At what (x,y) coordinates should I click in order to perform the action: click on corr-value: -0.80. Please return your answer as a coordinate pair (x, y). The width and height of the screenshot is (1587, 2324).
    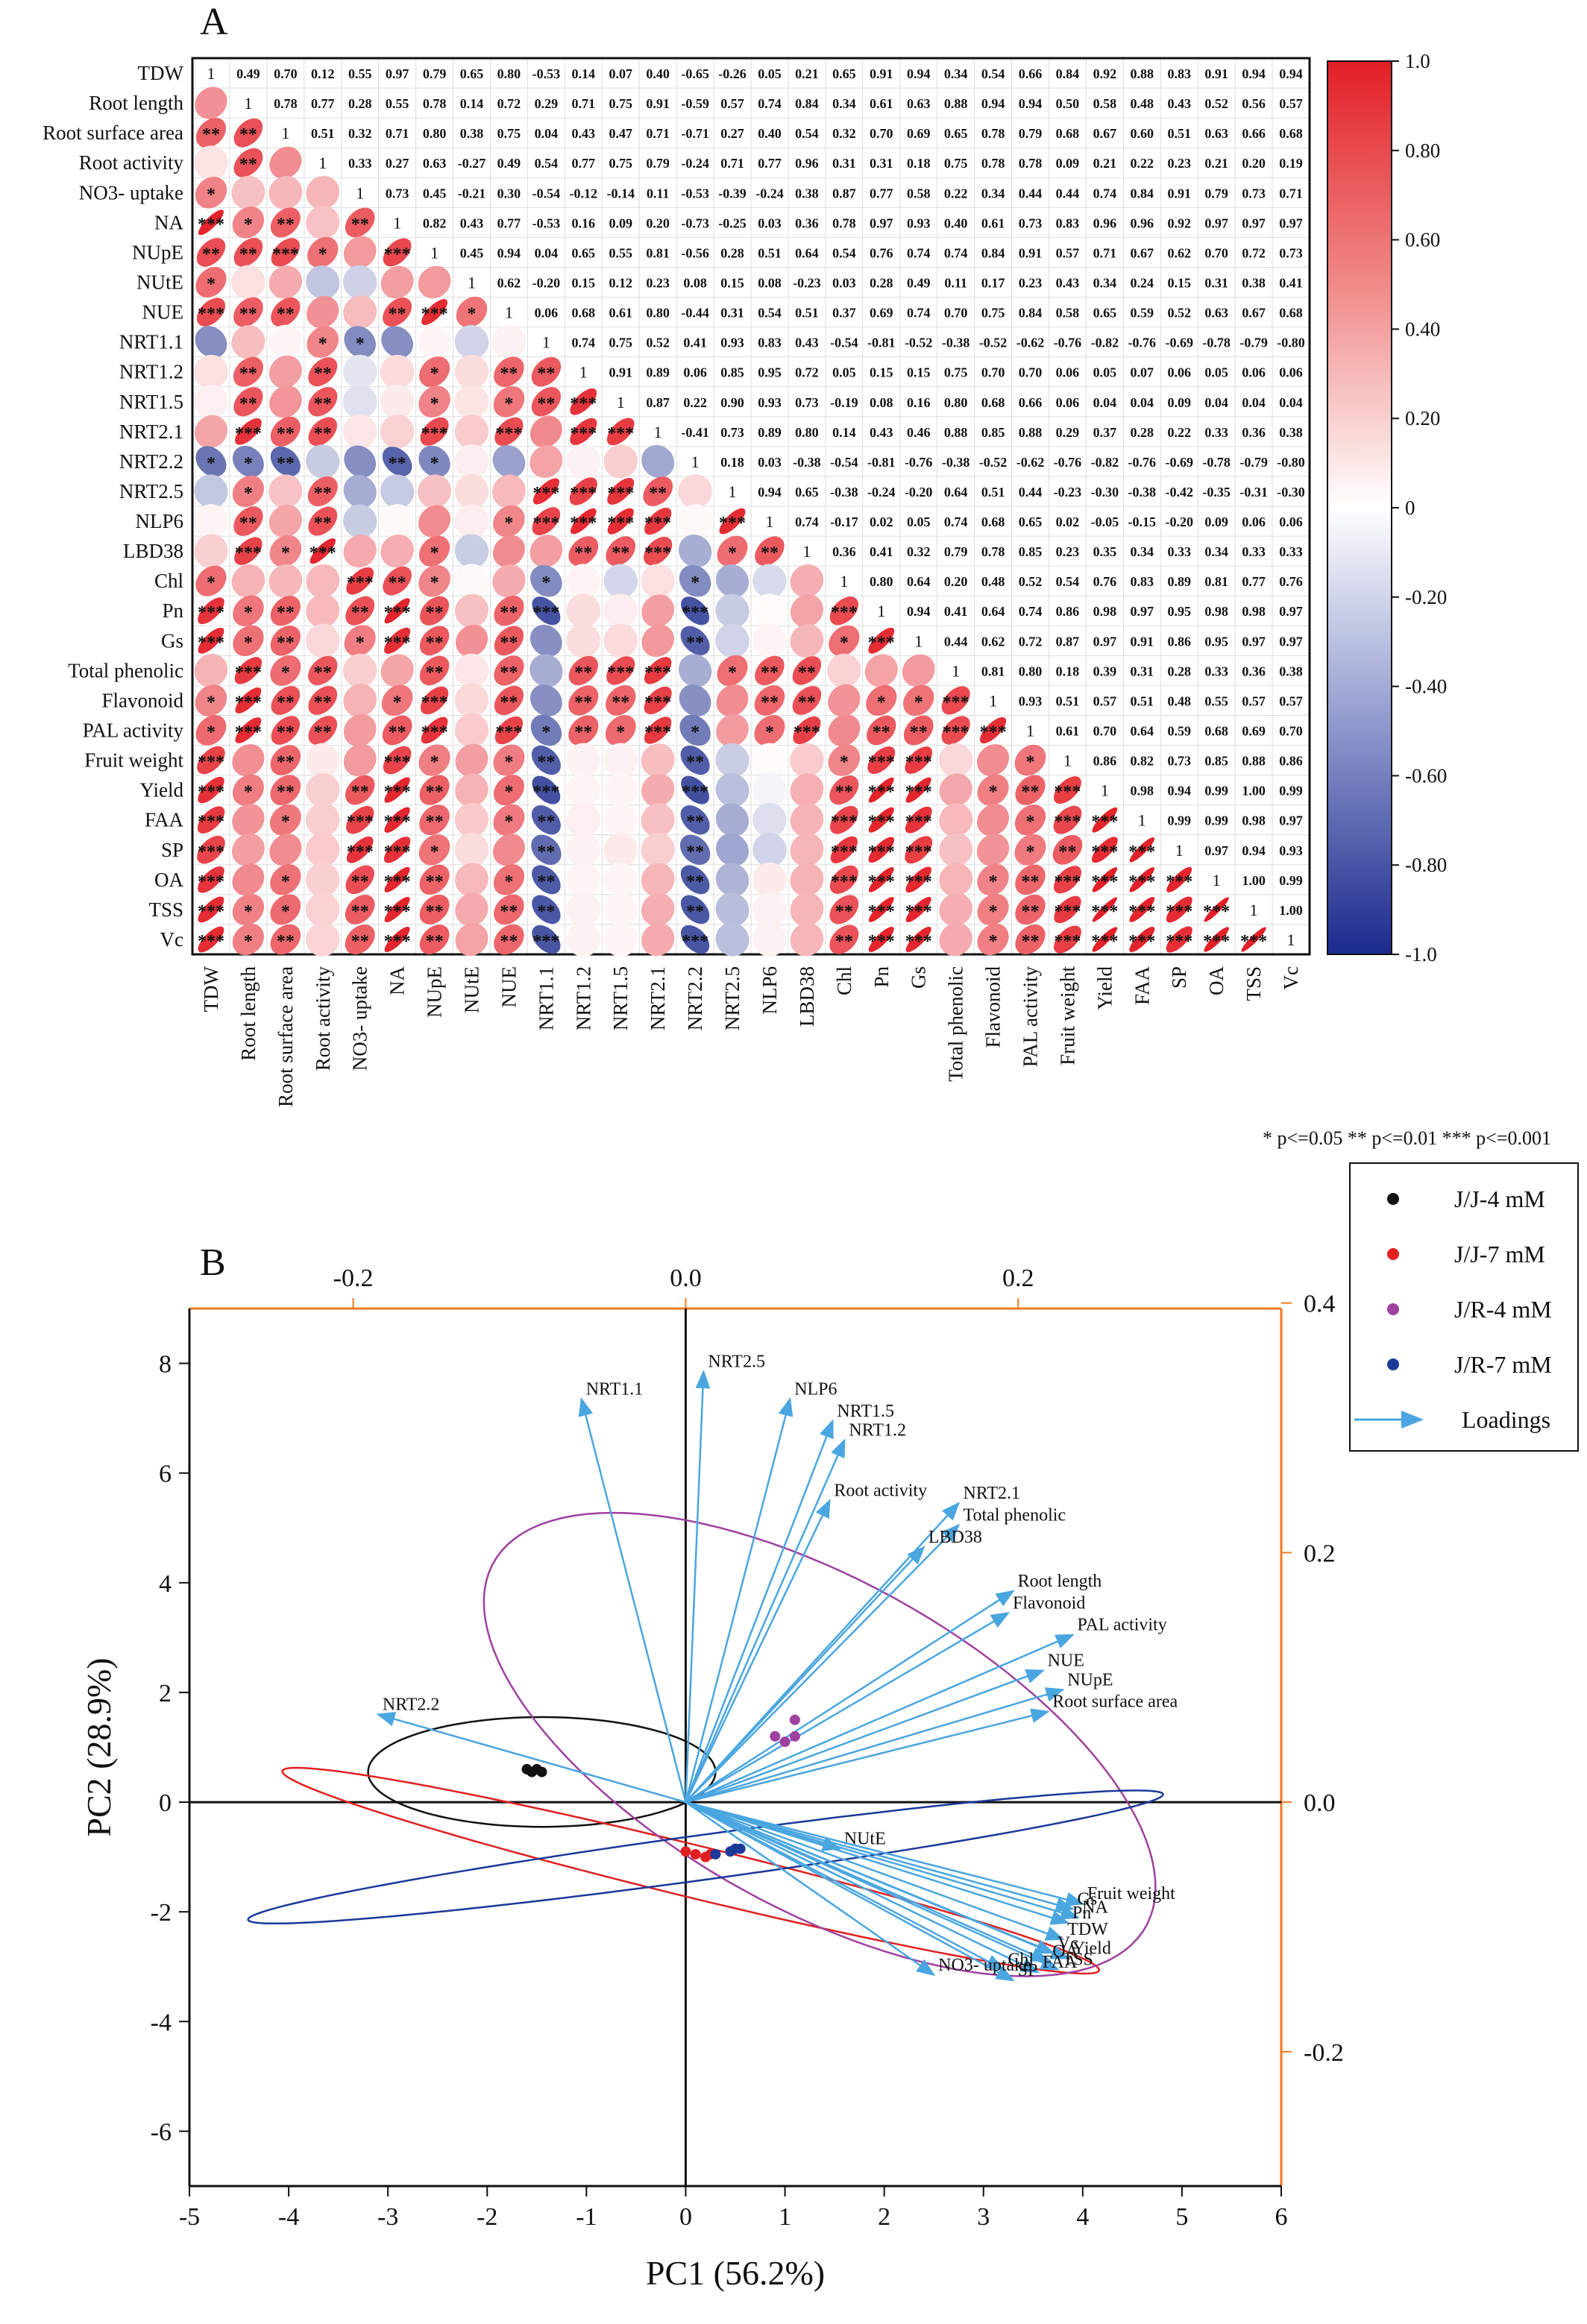
    Looking at the image, I should click on (1291, 463).